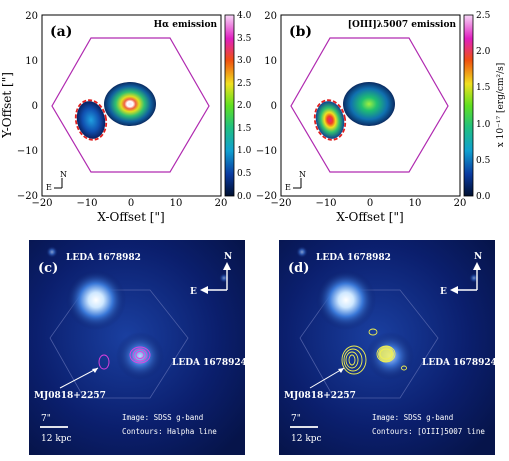  I want to click on compass-n-label-a: N, so click(63, 174).